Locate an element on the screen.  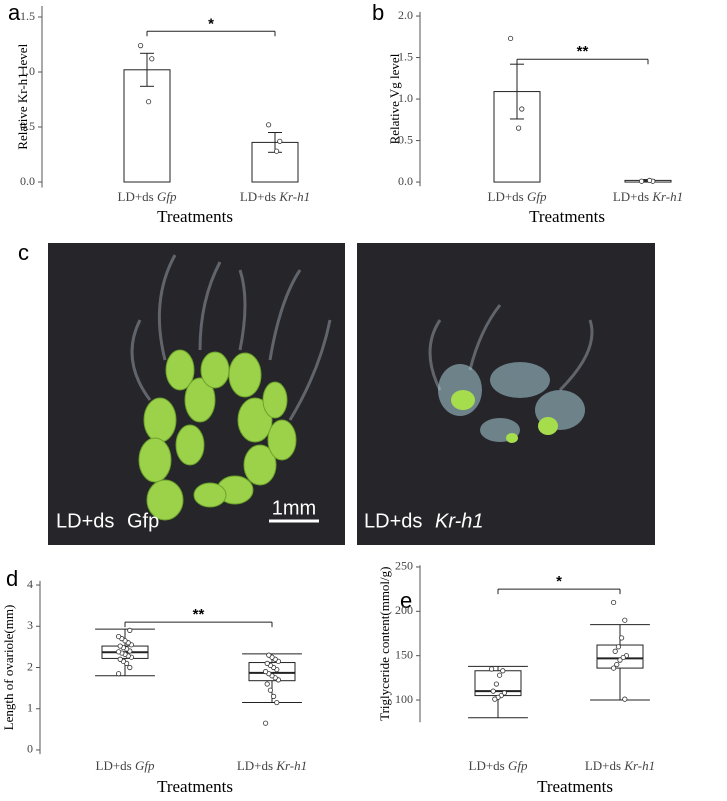
y-tick-label: 0 is located at coordinates (30, 749).